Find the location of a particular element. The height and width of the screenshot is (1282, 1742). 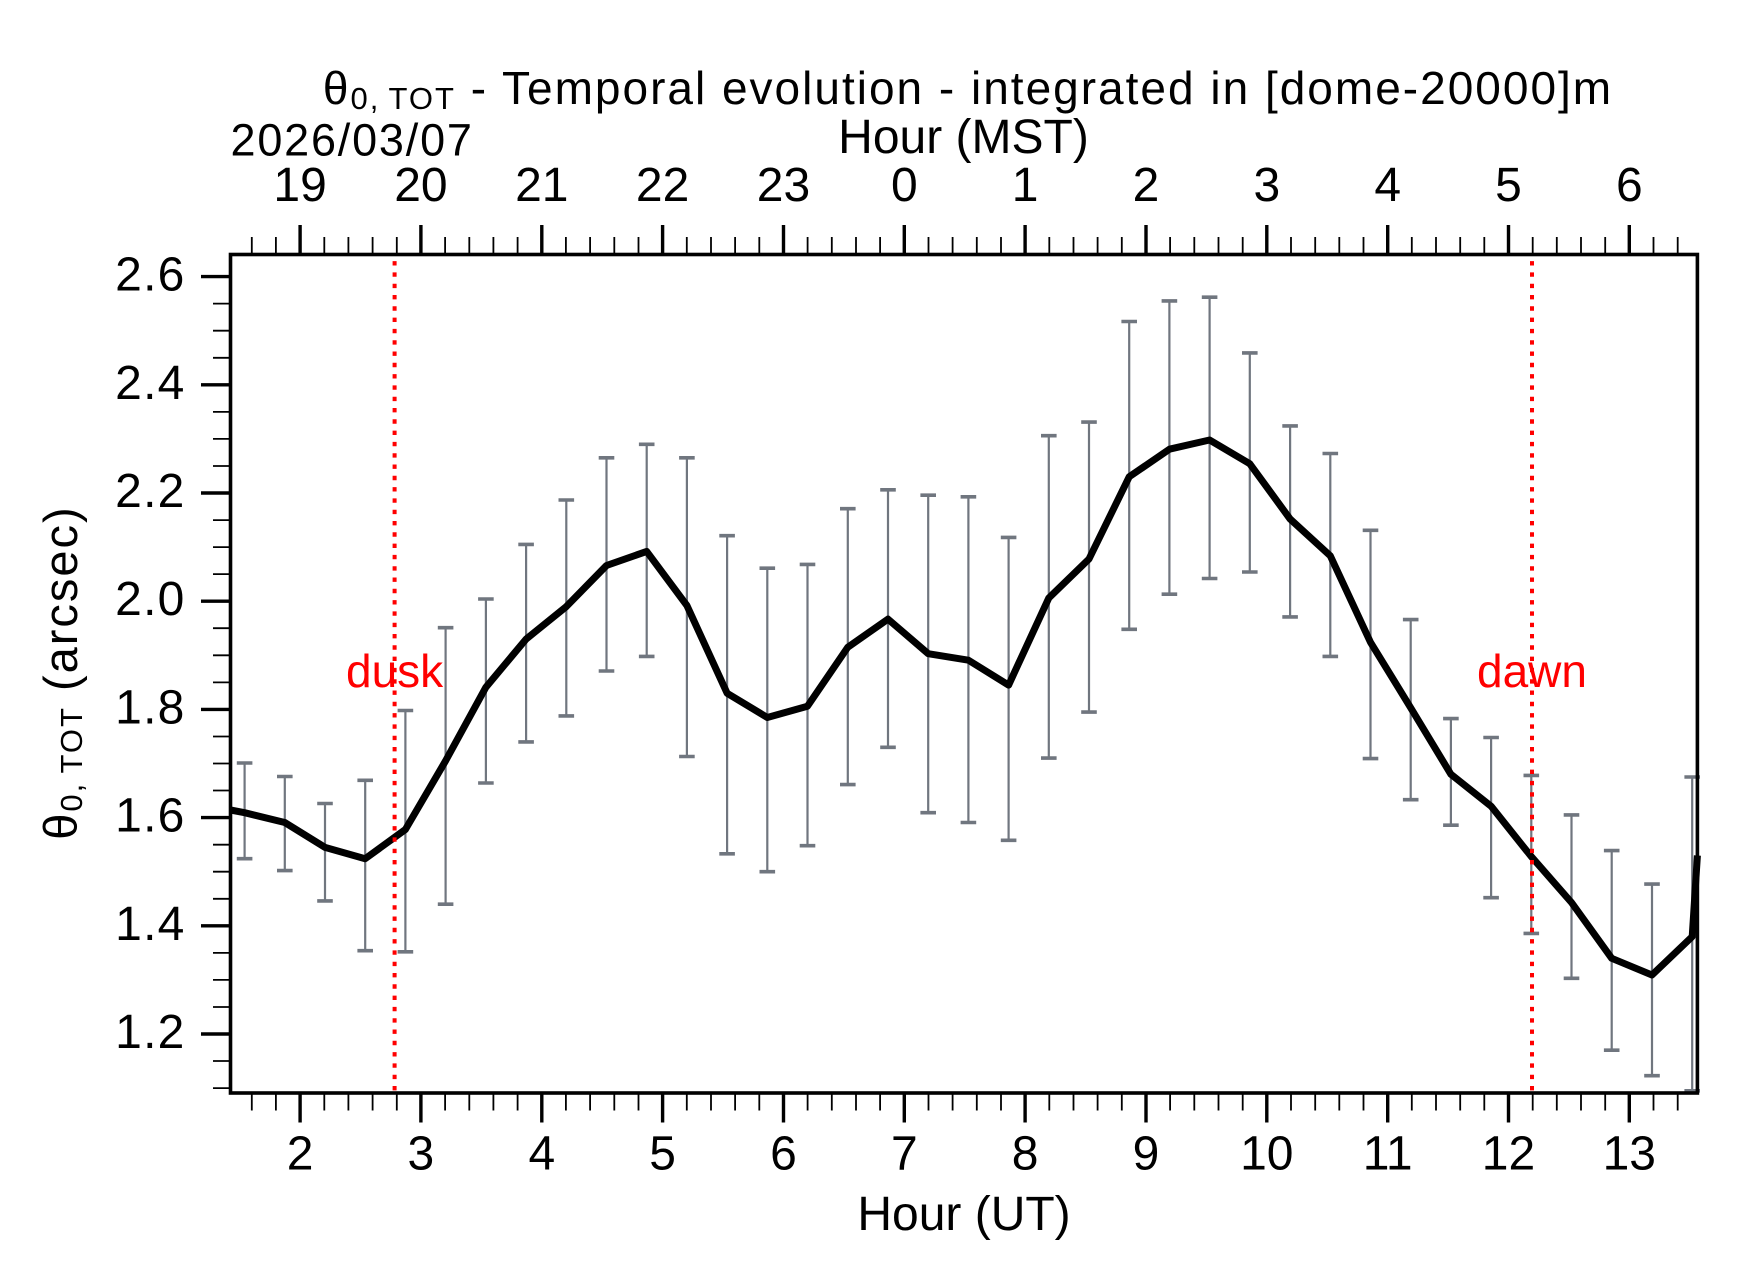

svg-text: 22 is located at coordinates (662, 185).